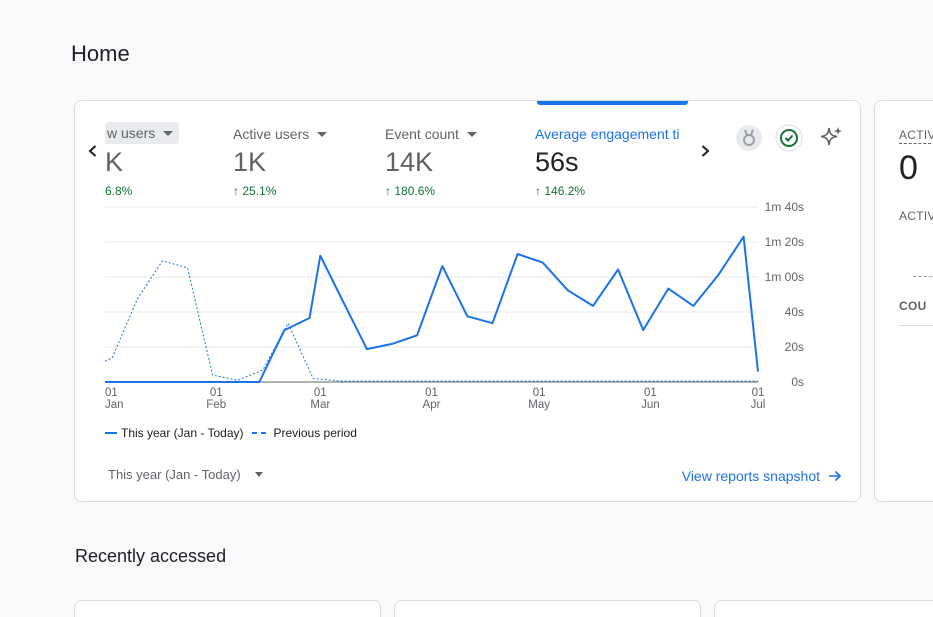 This screenshot has height=617, width=933. What do you see at coordinates (797, 382) in the screenshot?
I see `y-tick-label: 0s` at bounding box center [797, 382].